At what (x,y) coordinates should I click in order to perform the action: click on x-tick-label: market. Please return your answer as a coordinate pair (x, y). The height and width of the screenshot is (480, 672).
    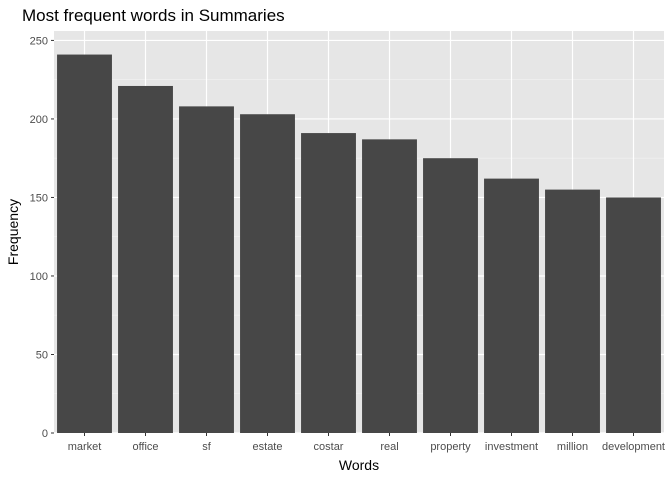
    Looking at the image, I should click on (85, 447).